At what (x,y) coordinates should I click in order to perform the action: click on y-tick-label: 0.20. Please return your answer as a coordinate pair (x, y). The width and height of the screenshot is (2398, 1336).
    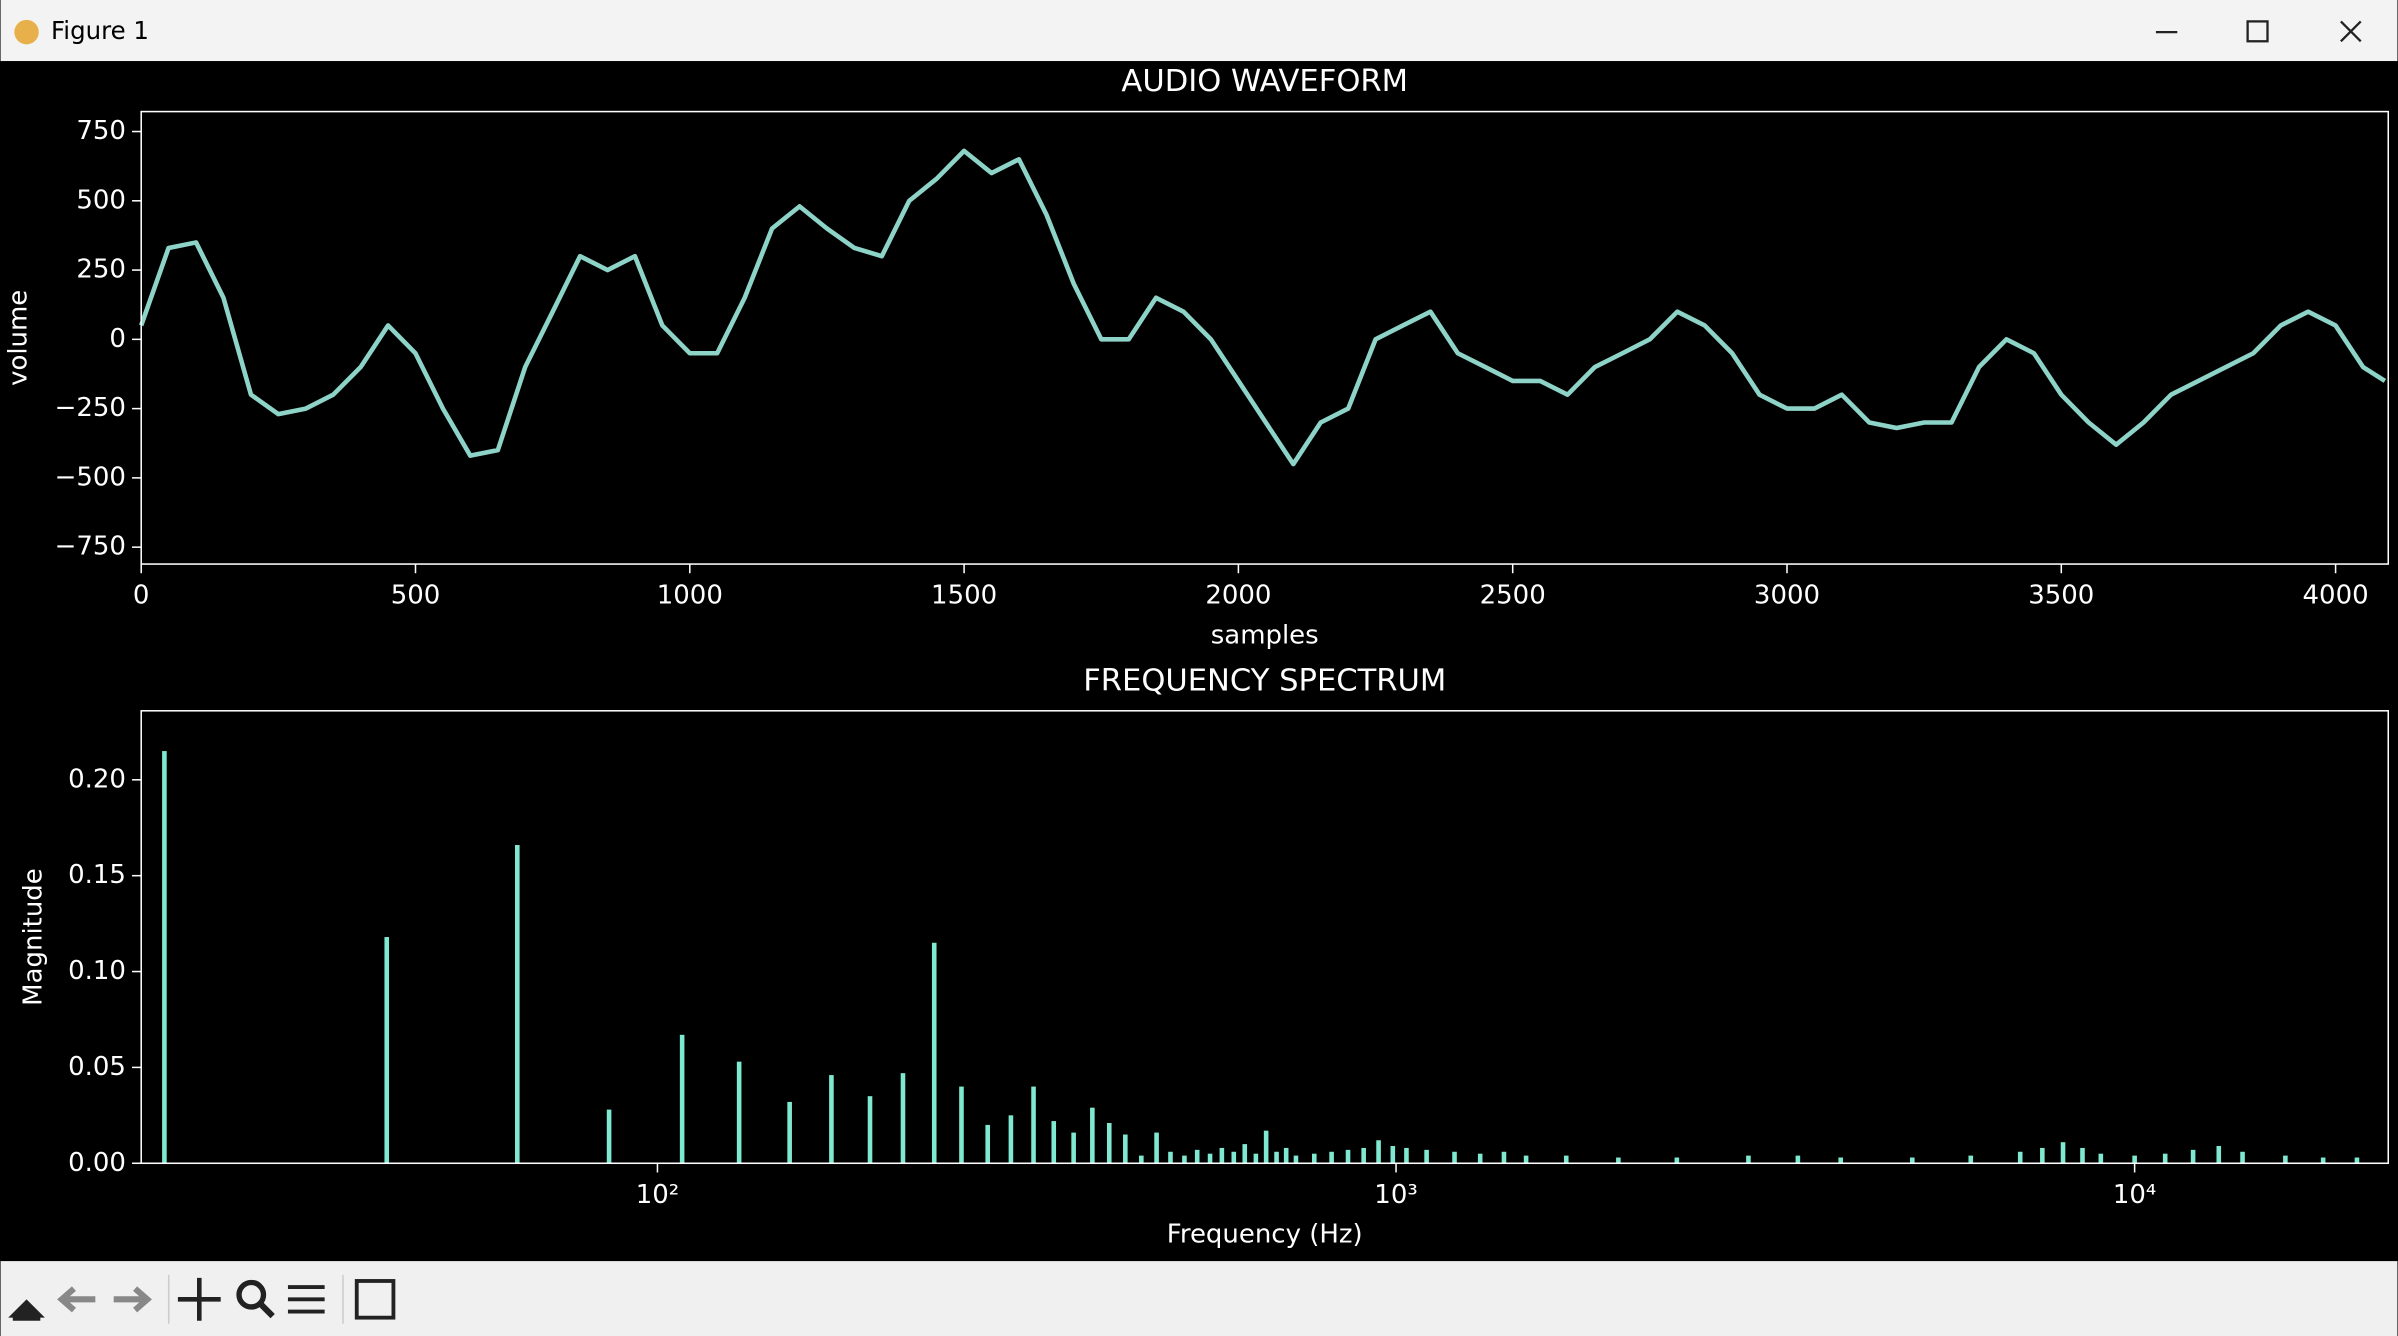
    Looking at the image, I should click on (97, 779).